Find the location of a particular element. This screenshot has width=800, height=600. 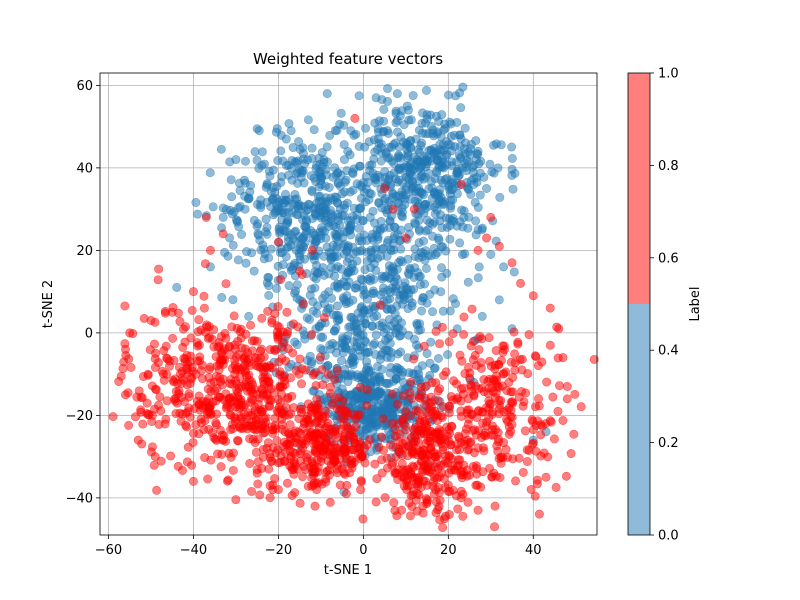

y-tick-label: 20 is located at coordinates (84, 251).